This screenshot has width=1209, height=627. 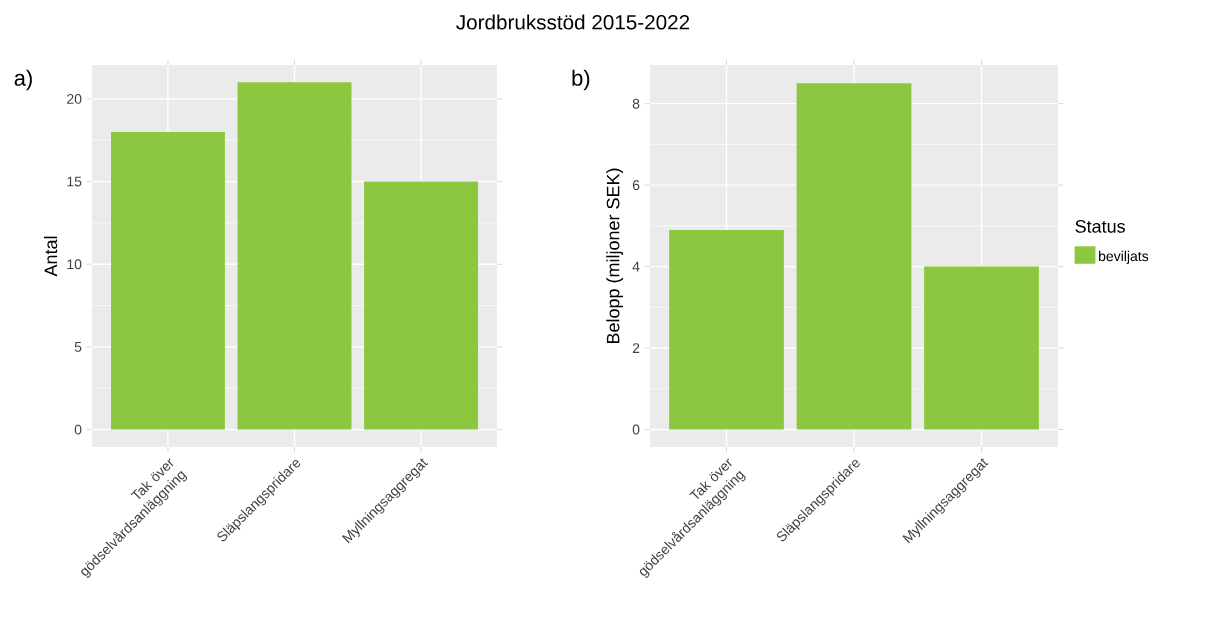 What do you see at coordinates (74, 98) in the screenshot?
I see `y-tick-label: 20` at bounding box center [74, 98].